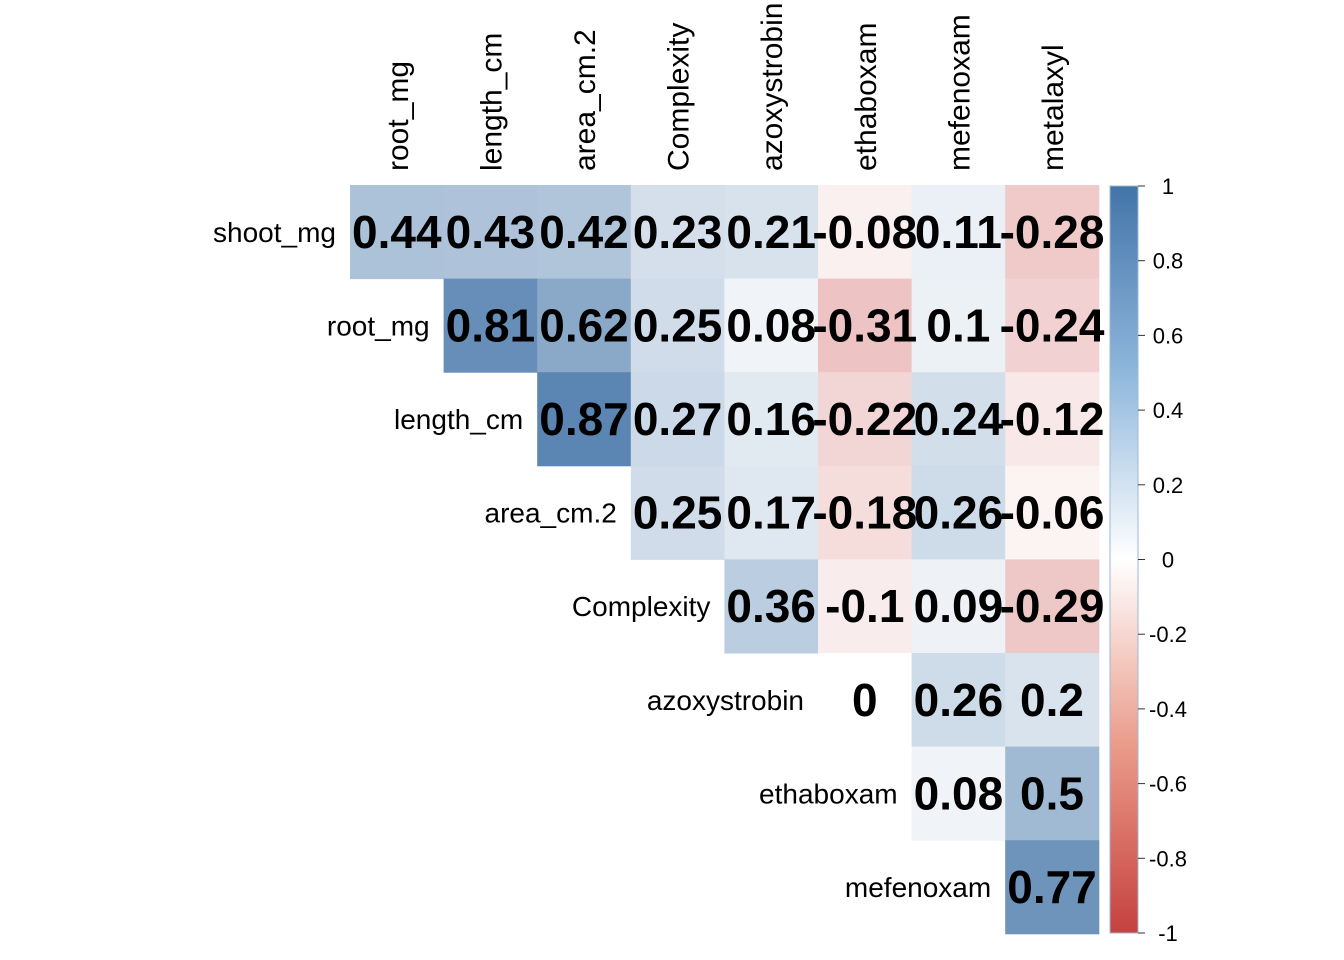 This screenshot has height=960, width=1344. I want to click on legend-tick-label: 0.8, so click(1168, 261).